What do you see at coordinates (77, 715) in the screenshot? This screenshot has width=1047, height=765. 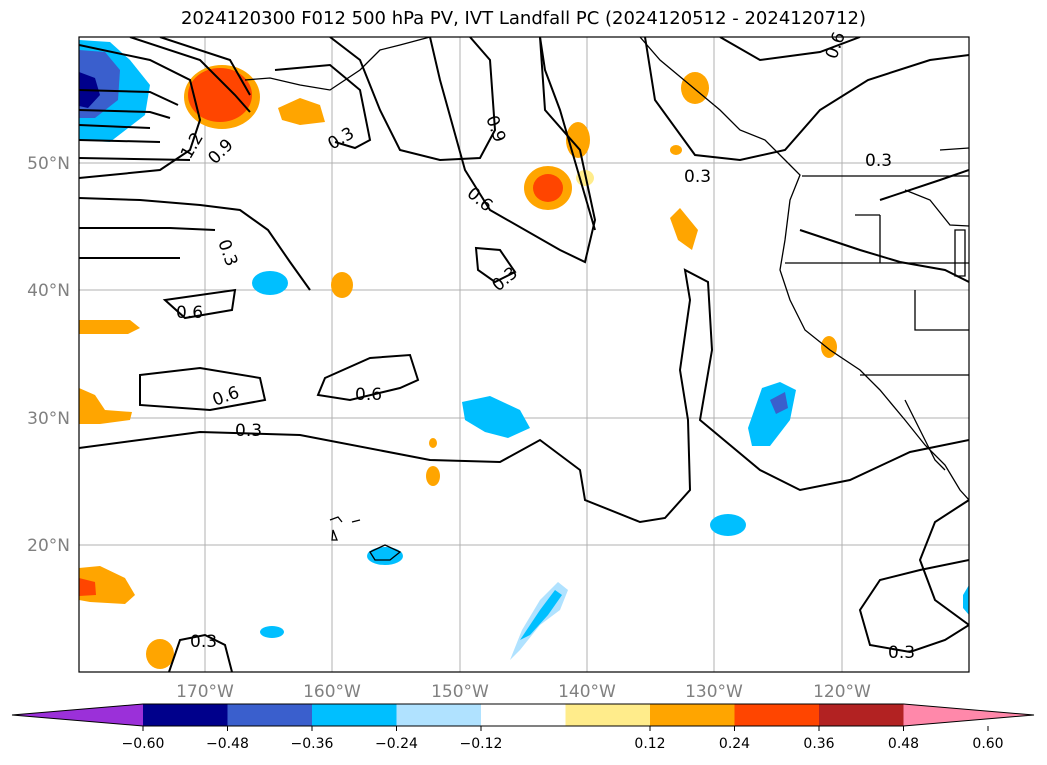 I see `colorbar-extend-min` at bounding box center [77, 715].